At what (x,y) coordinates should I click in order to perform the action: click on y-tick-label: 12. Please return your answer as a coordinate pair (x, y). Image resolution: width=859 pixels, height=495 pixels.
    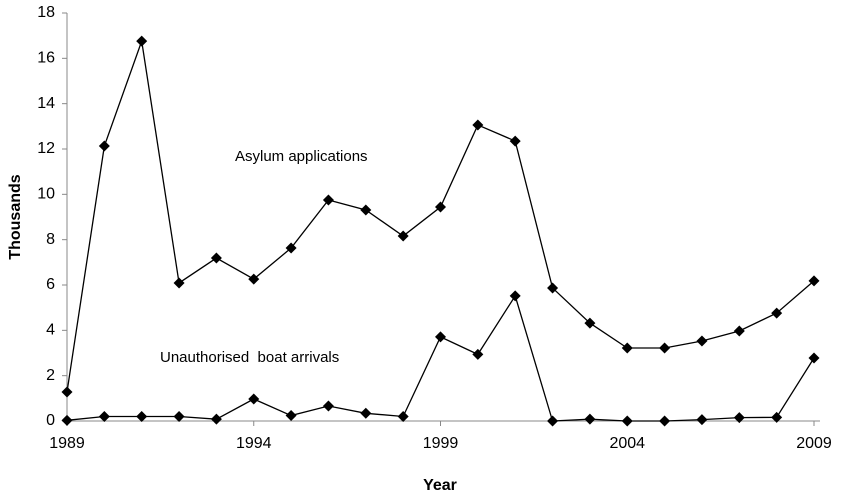
    Looking at the image, I should click on (46, 148).